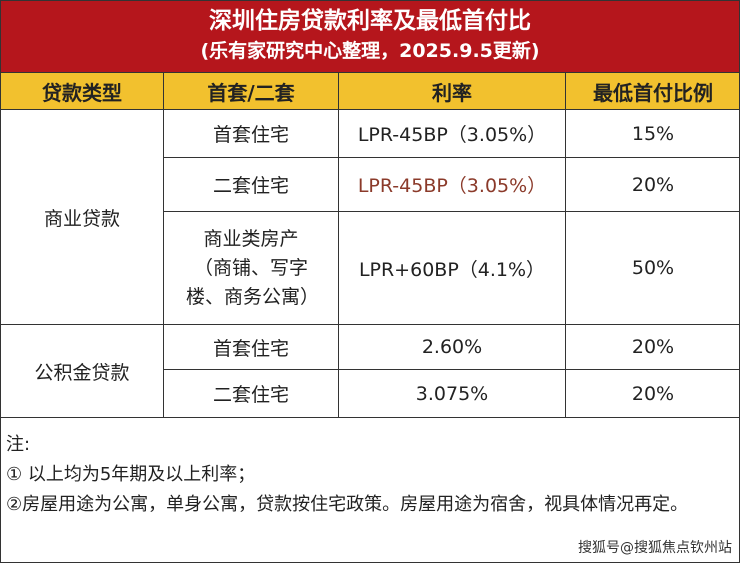 Image resolution: width=740 pixels, height=563 pixels. What do you see at coordinates (452, 268) in the screenshot?
I see `rate-cell: LPR+60BP（4.1%）` at bounding box center [452, 268].